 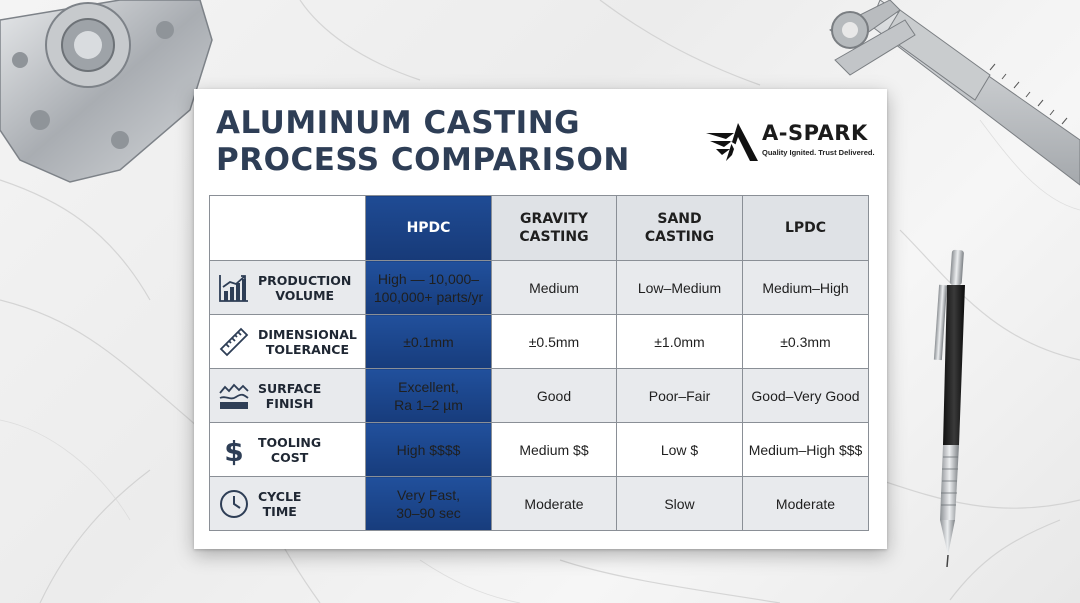 I want to click on cell-lpdc: Medium–High, so click(x=805, y=287).